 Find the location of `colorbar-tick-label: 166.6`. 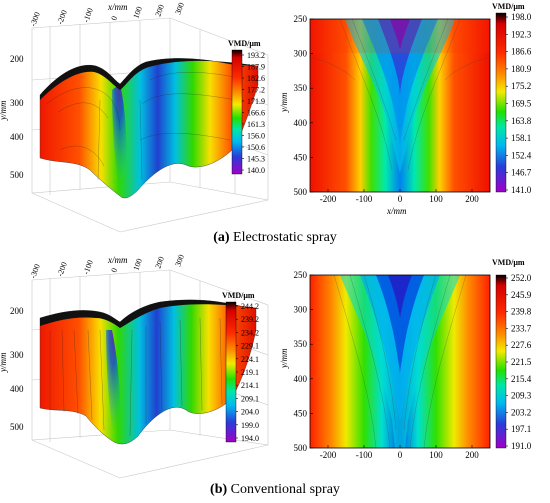

colorbar-tick-label: 166.6 is located at coordinates (256, 113).